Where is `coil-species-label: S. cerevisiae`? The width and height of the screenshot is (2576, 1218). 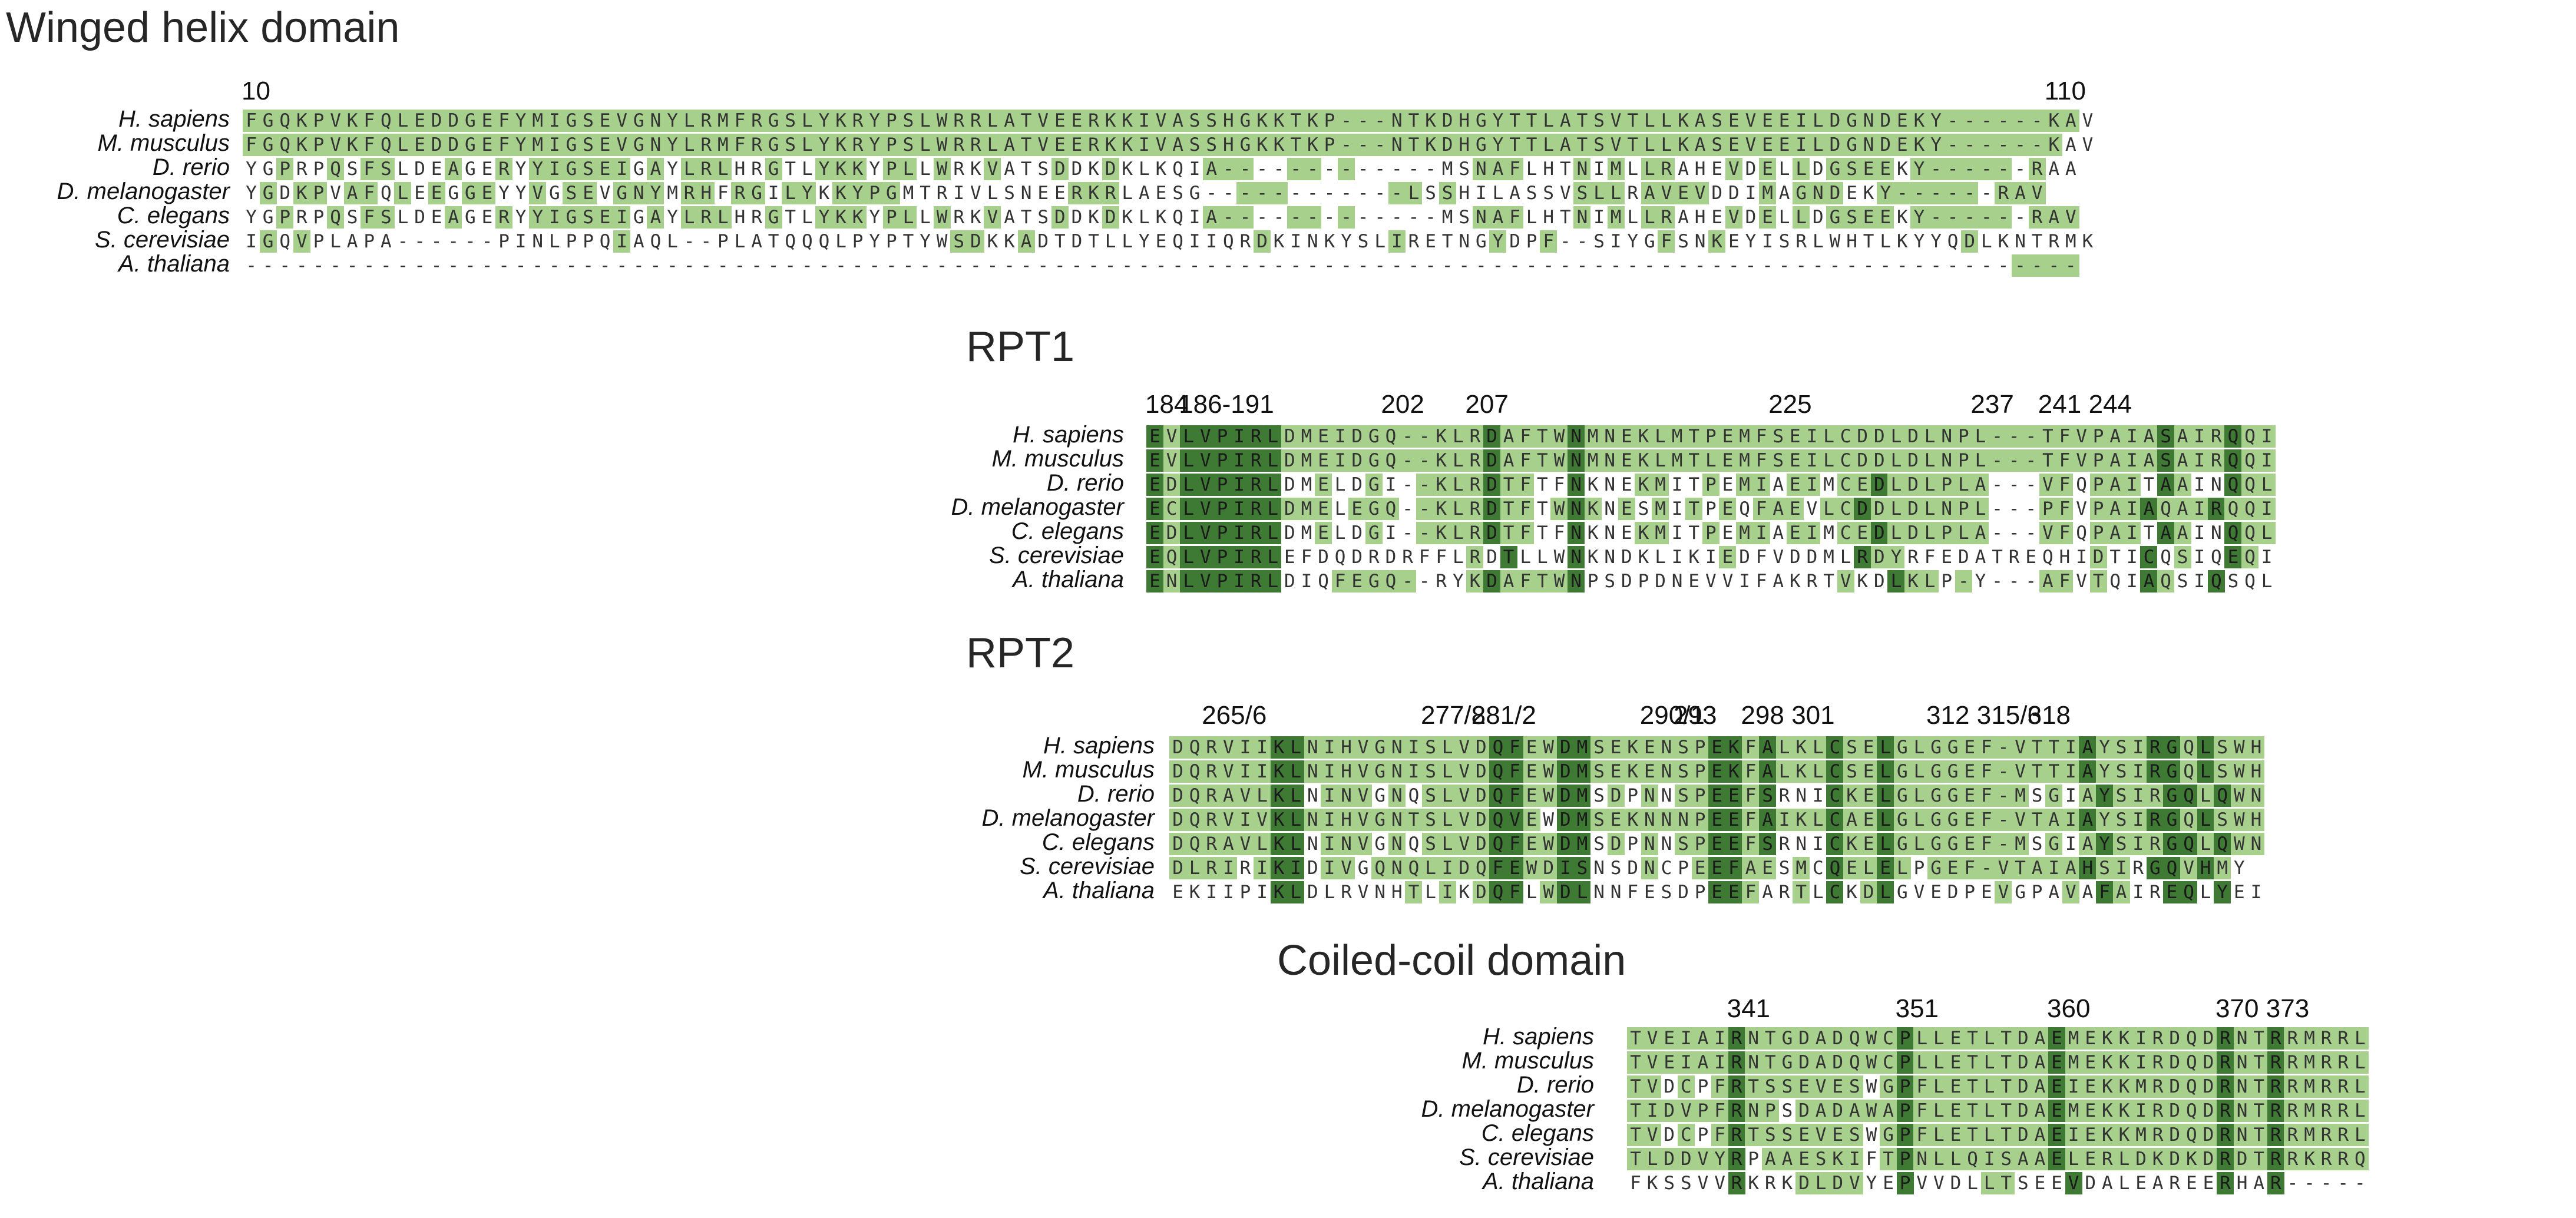
coil-species-label: S. cerevisiae is located at coordinates (1526, 1157).